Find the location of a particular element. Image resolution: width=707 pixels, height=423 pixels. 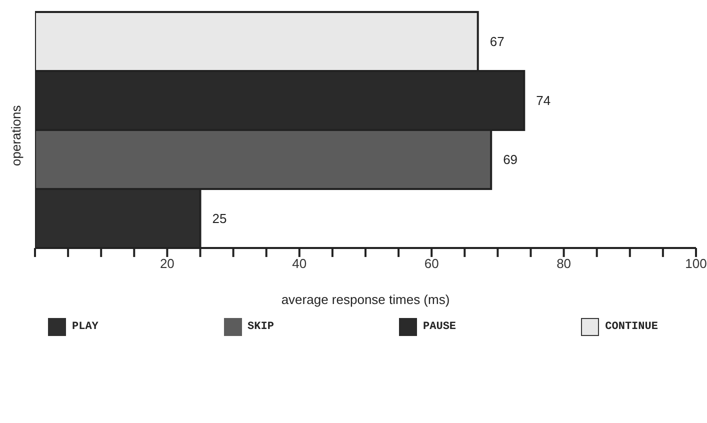

legend-label: SKIP is located at coordinates (261, 327).